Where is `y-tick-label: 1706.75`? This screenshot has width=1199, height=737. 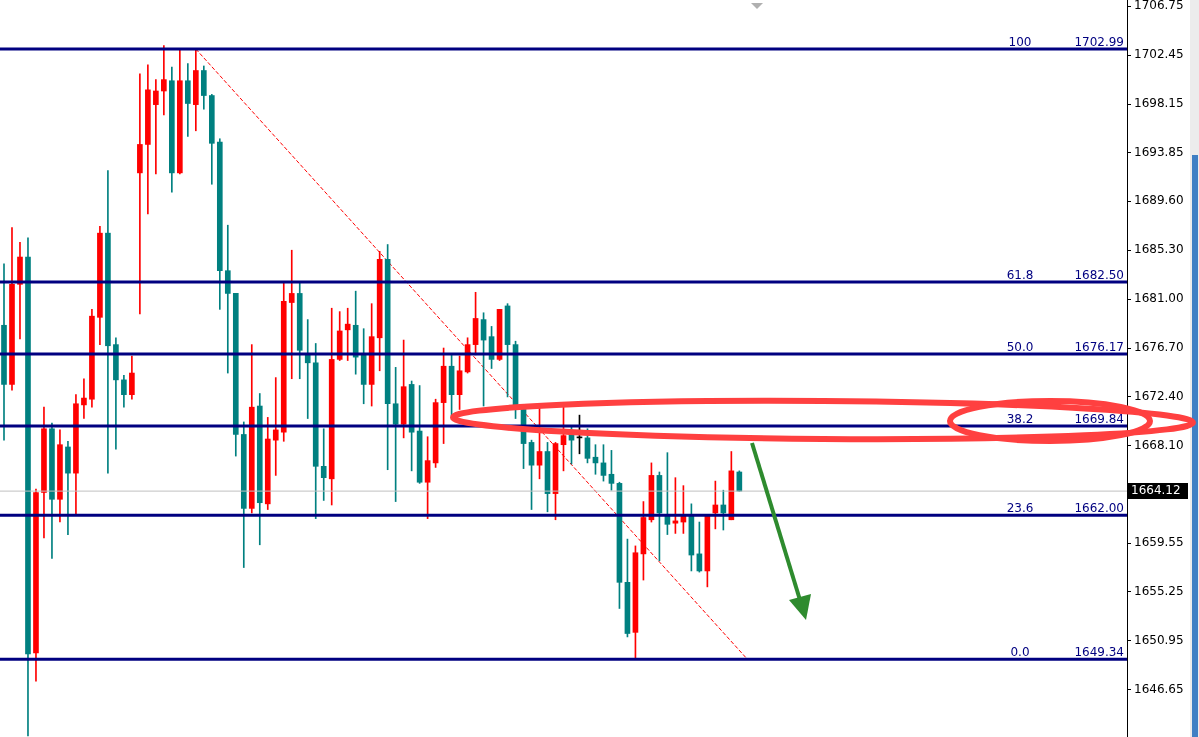 y-tick-label: 1706.75 is located at coordinates (1159, 6).